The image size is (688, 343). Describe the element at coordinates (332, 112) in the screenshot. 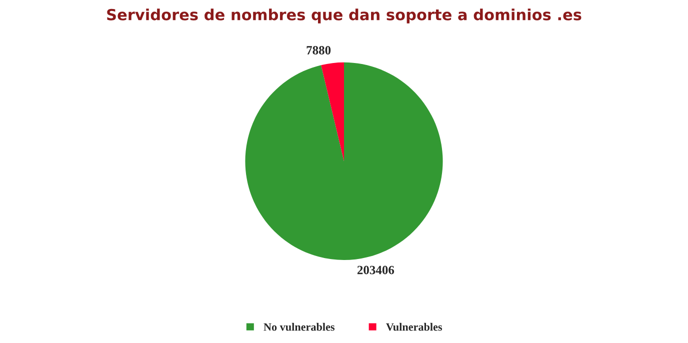

I see `pie-slice` at that location.